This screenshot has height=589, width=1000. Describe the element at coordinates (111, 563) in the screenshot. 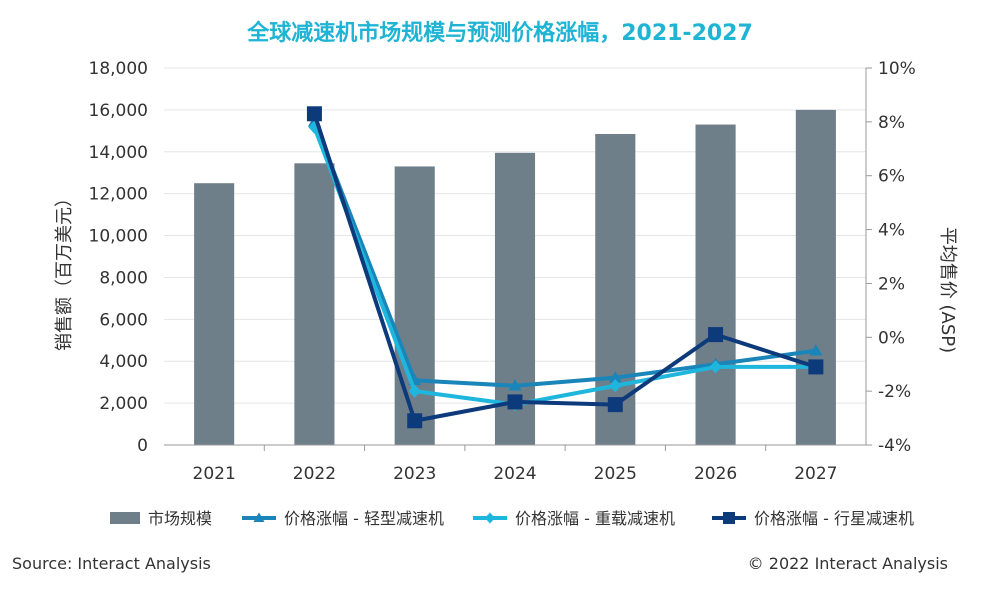

I see `source-text: Source: Interact Analysis` at that location.